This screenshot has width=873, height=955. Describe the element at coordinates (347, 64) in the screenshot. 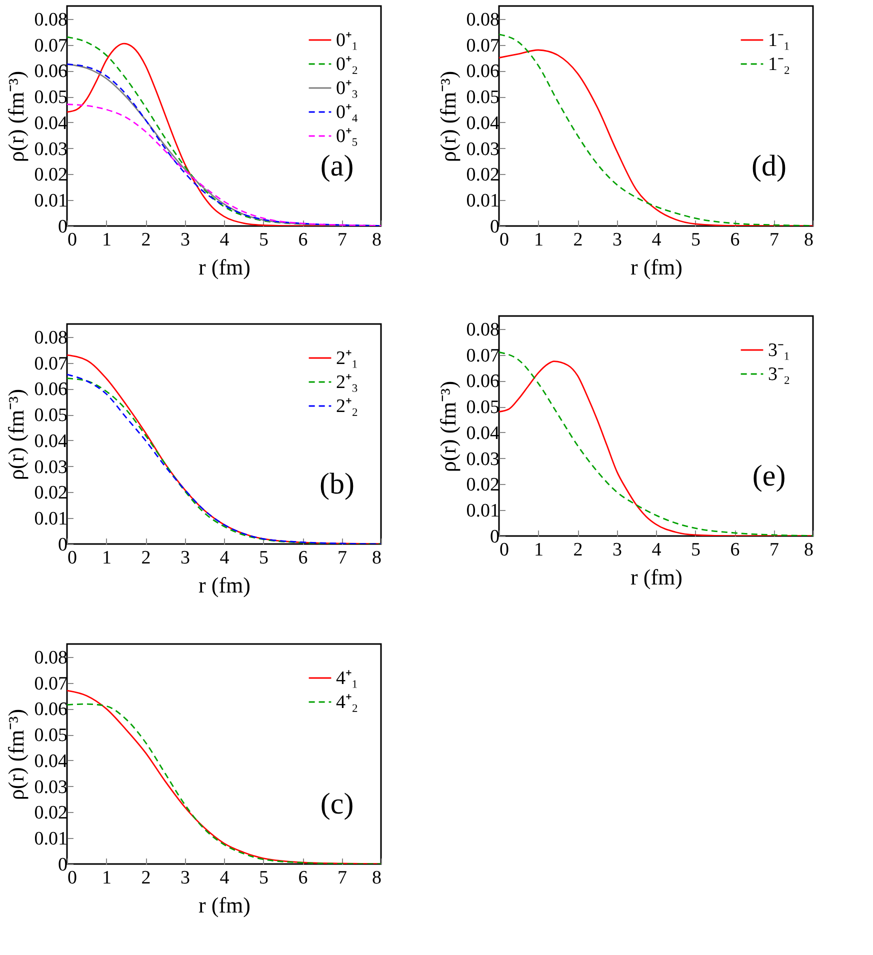

I see `legend-label: 0⁺₂` at that location.